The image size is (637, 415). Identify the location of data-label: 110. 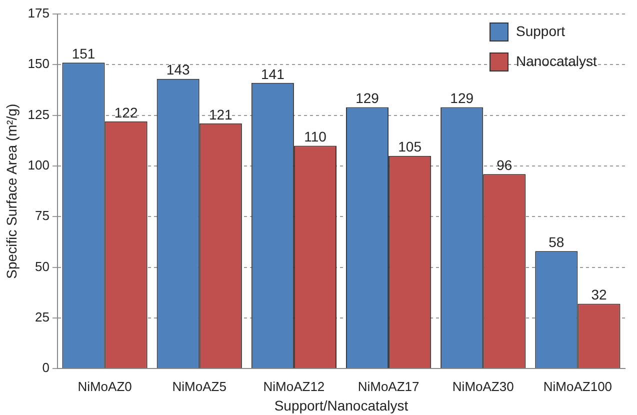
(315, 136).